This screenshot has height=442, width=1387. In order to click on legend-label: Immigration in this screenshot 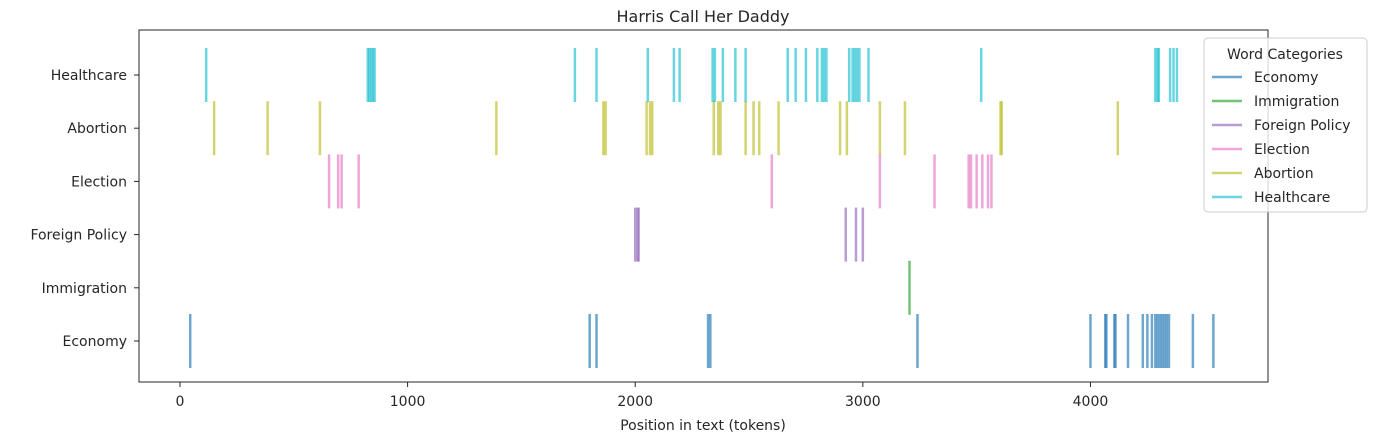, I will do `click(1296, 102)`.